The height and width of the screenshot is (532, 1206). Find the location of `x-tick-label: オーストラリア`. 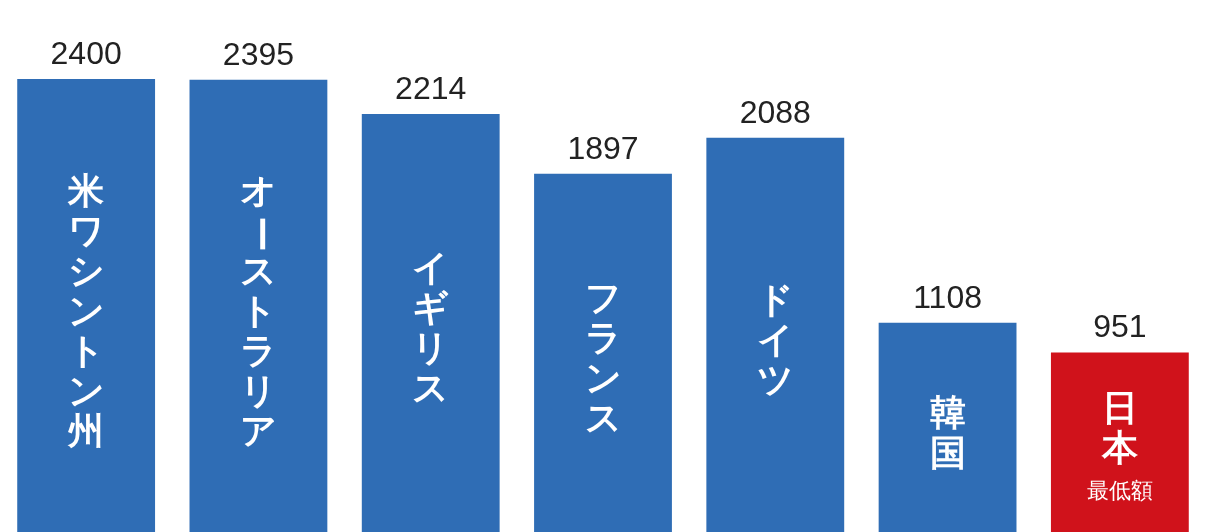

x-tick-label: オーストラリア is located at coordinates (261, 311).